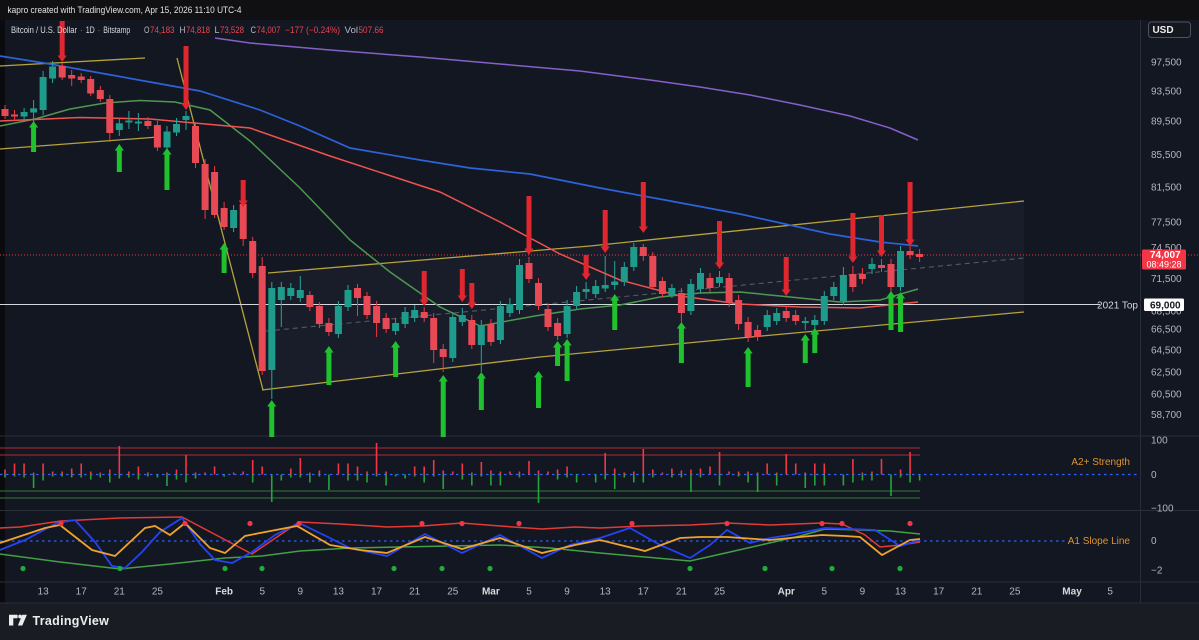 Image resolution: width=1199 pixels, height=640 pixels. Describe the element at coordinates (1166, 63) in the screenshot. I see `svg-text: 97,500` at that location.